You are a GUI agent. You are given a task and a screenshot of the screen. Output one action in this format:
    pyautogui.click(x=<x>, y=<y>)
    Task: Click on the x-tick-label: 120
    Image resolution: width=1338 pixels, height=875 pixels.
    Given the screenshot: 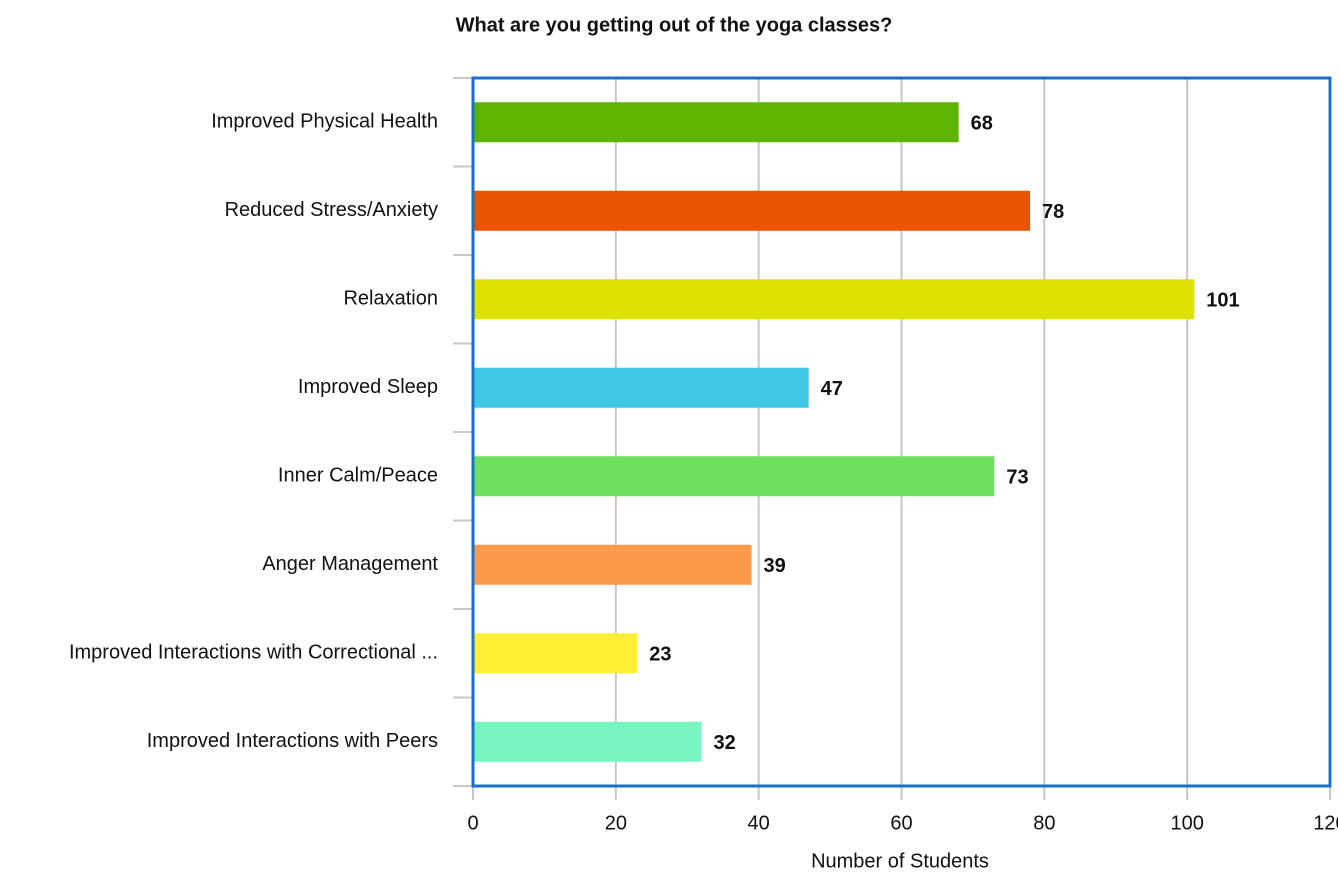 What is the action you would take?
    pyautogui.click(x=1325, y=823)
    